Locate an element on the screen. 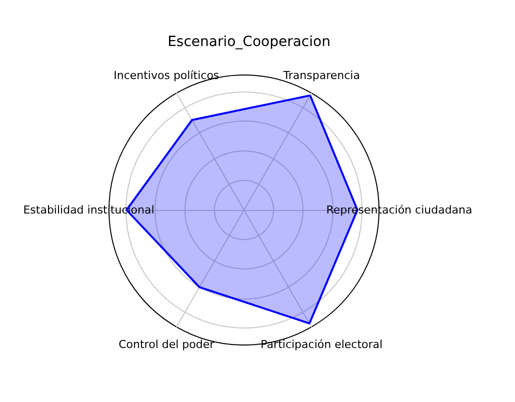 The height and width of the screenshot is (402, 515). chart-title: Escenario_Cooperacion is located at coordinates (249, 42).